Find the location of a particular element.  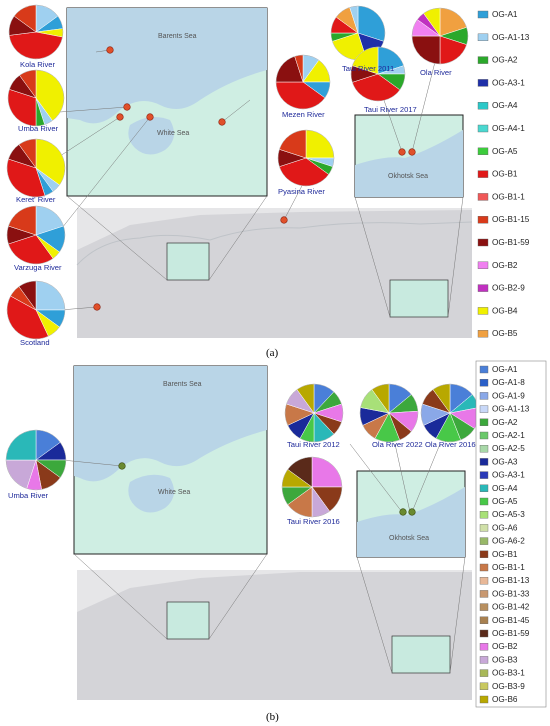

pie-varzuga is located at coordinates (36, 235).